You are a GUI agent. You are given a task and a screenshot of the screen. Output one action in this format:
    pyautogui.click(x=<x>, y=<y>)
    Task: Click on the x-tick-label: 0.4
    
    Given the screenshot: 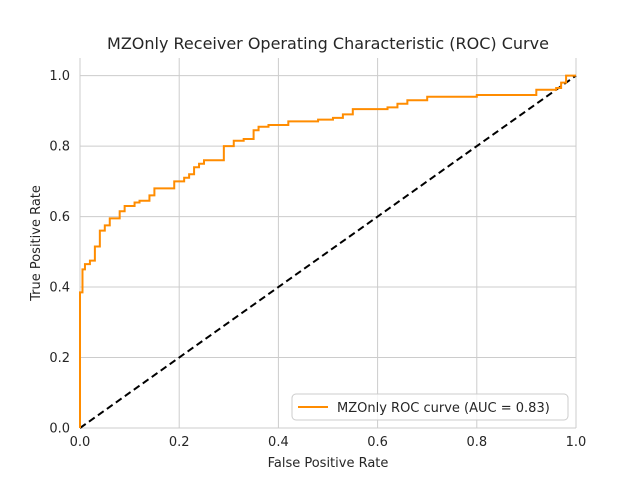 What is the action you would take?
    pyautogui.click(x=278, y=442)
    